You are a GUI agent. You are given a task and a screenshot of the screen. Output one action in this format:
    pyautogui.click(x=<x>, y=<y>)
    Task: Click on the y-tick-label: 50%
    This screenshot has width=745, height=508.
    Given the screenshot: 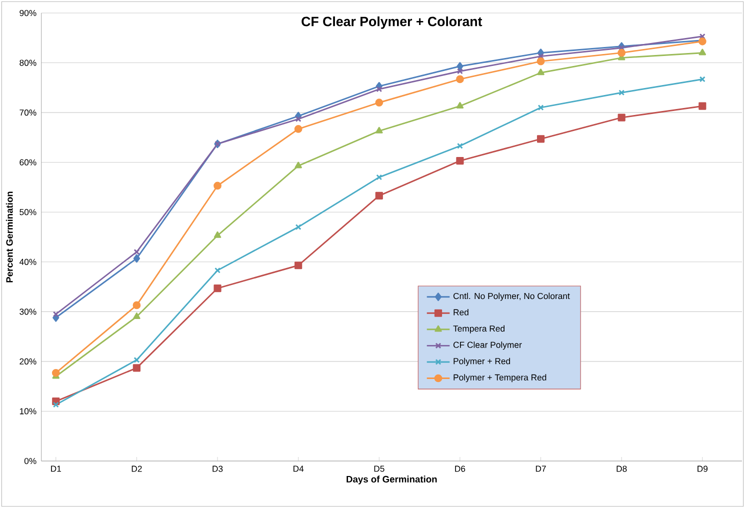 What is the action you would take?
    pyautogui.click(x=28, y=212)
    